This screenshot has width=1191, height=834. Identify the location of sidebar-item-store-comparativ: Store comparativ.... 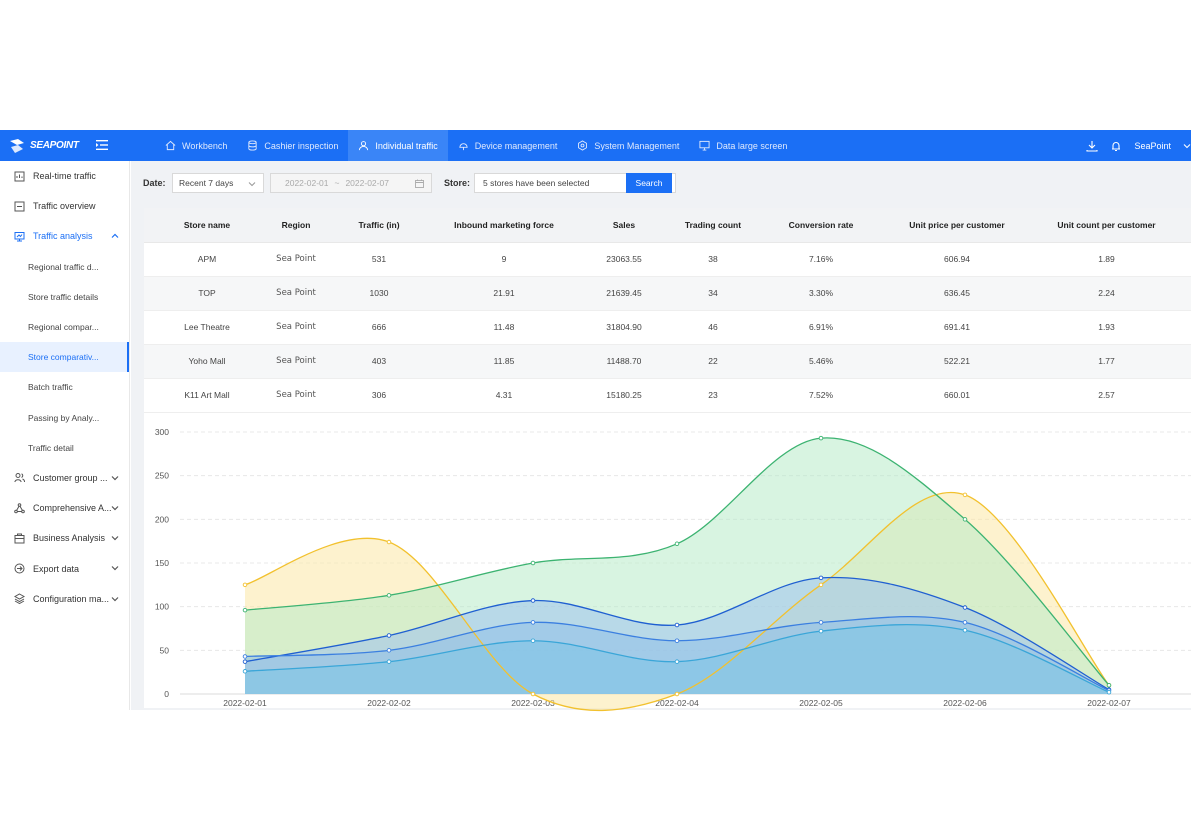
(64, 357).